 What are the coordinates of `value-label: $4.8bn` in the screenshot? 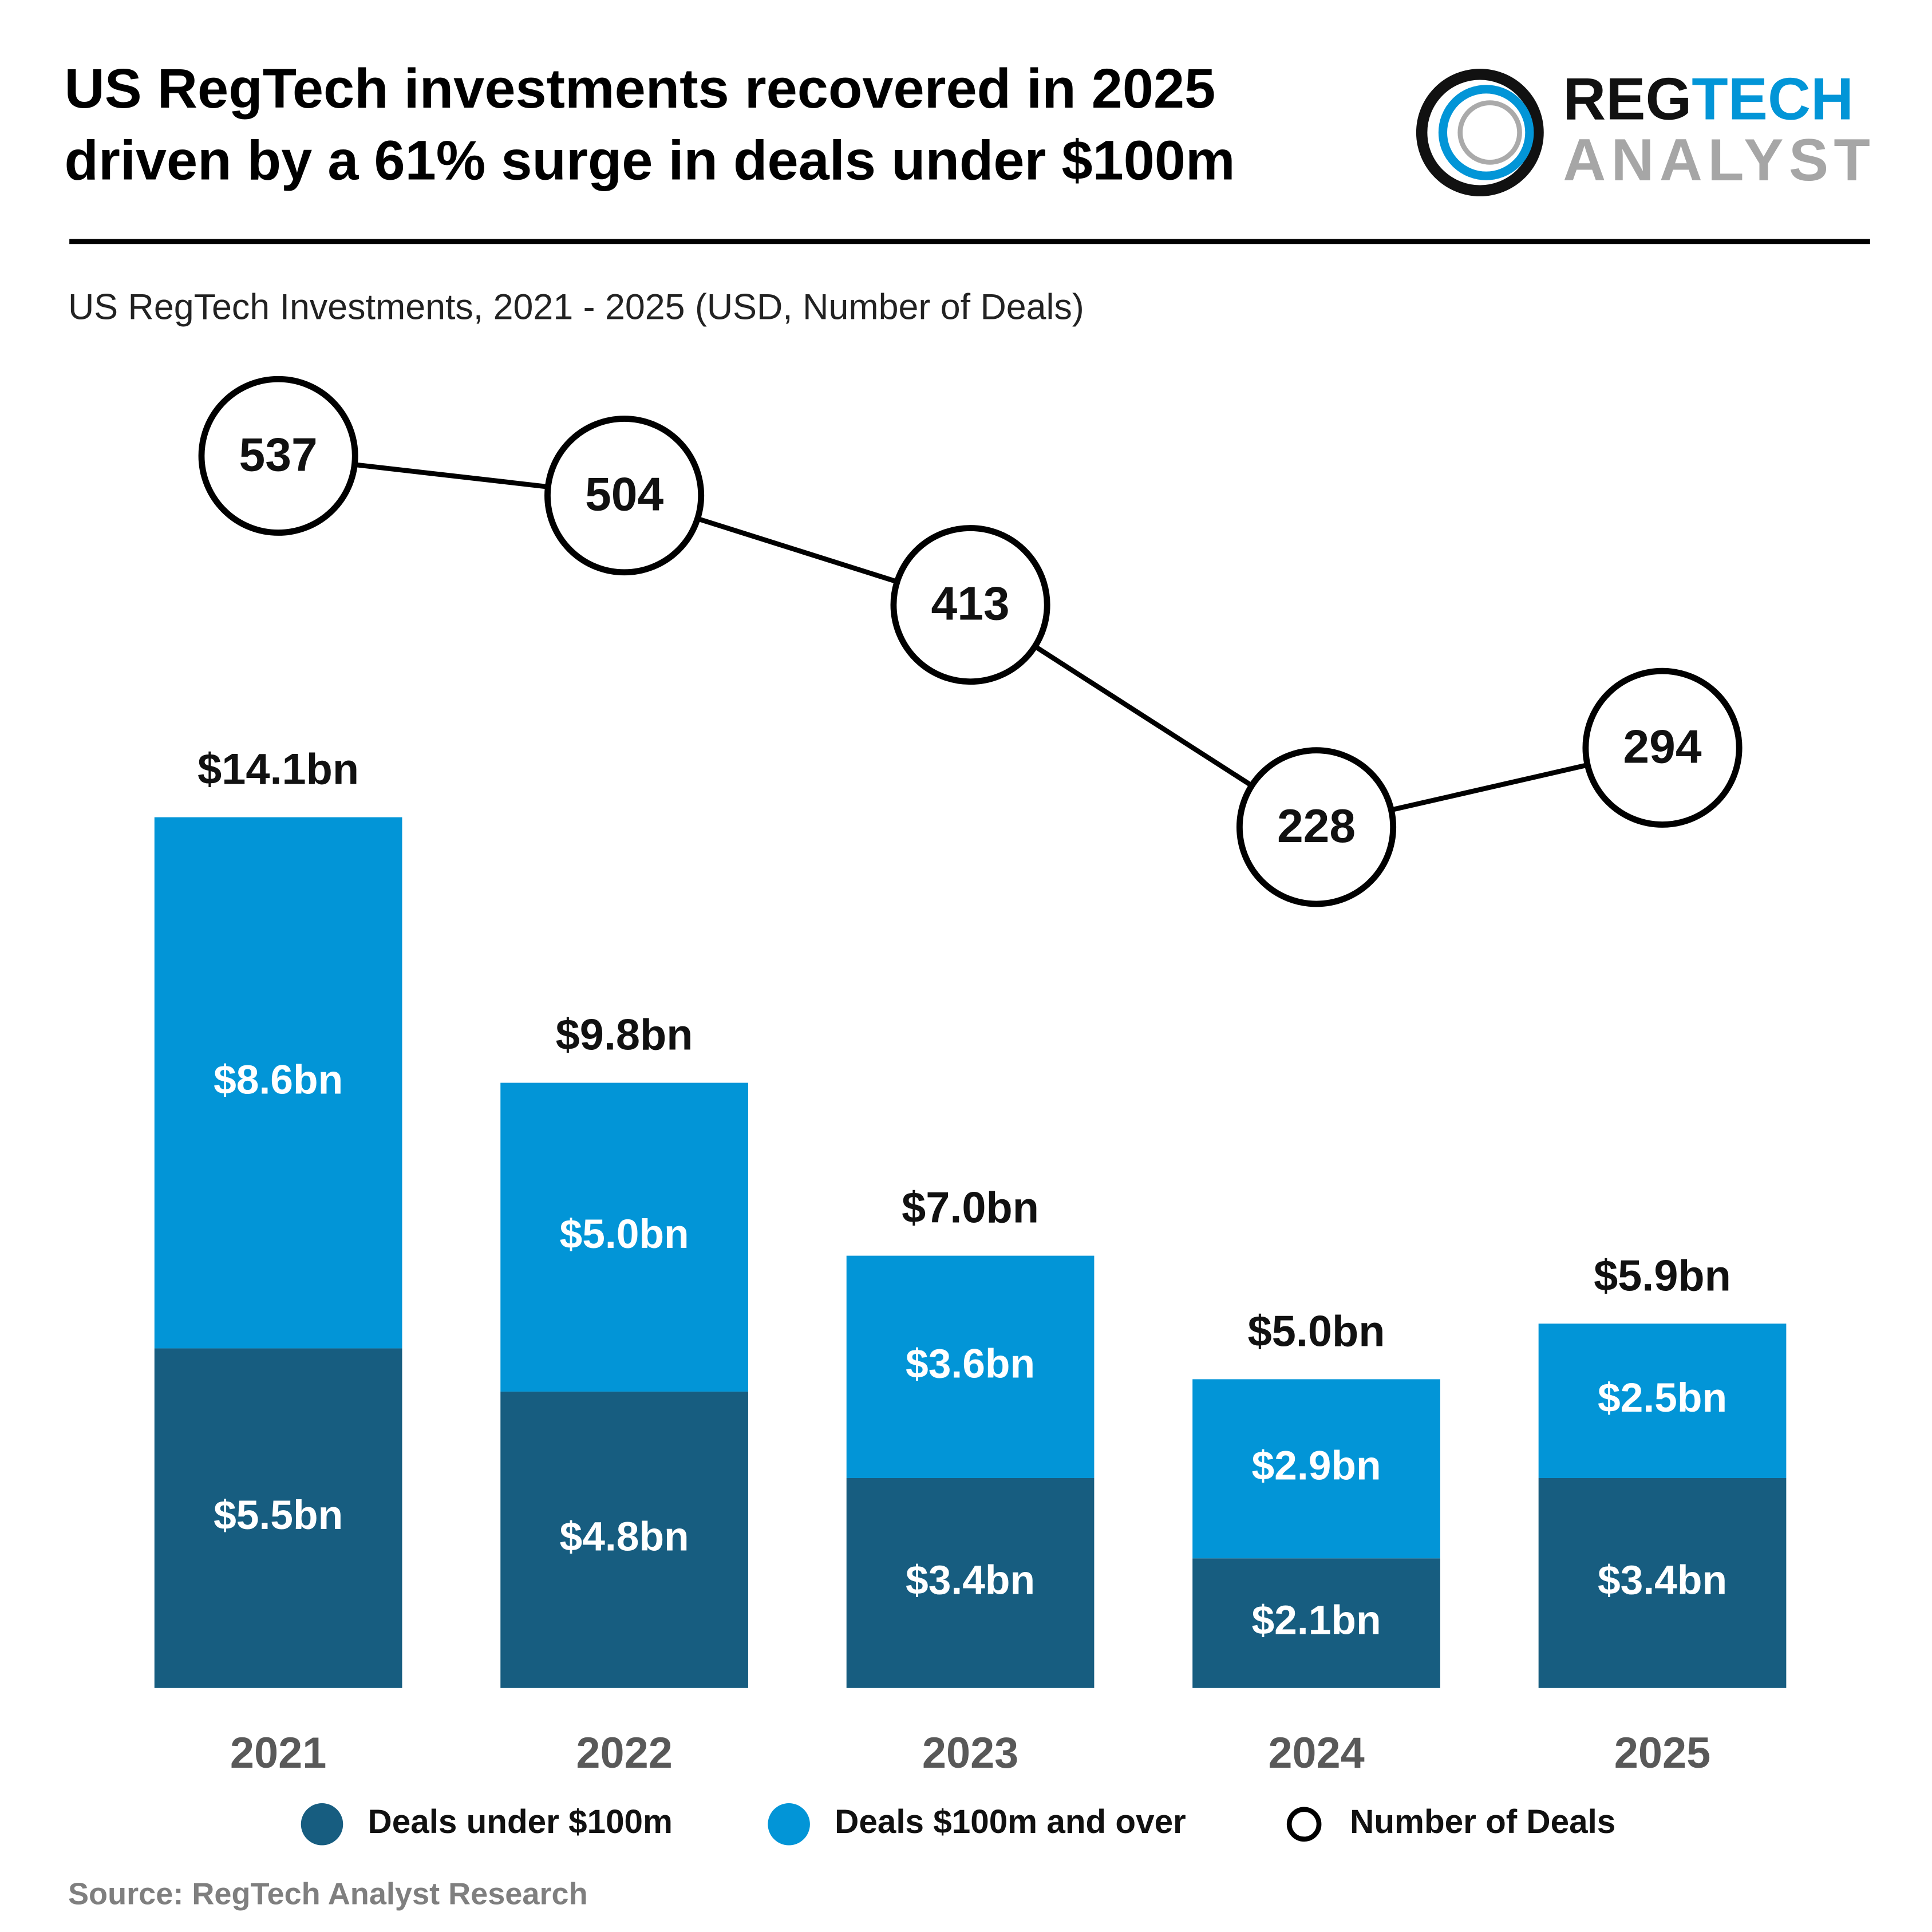 It's located at (624, 1537).